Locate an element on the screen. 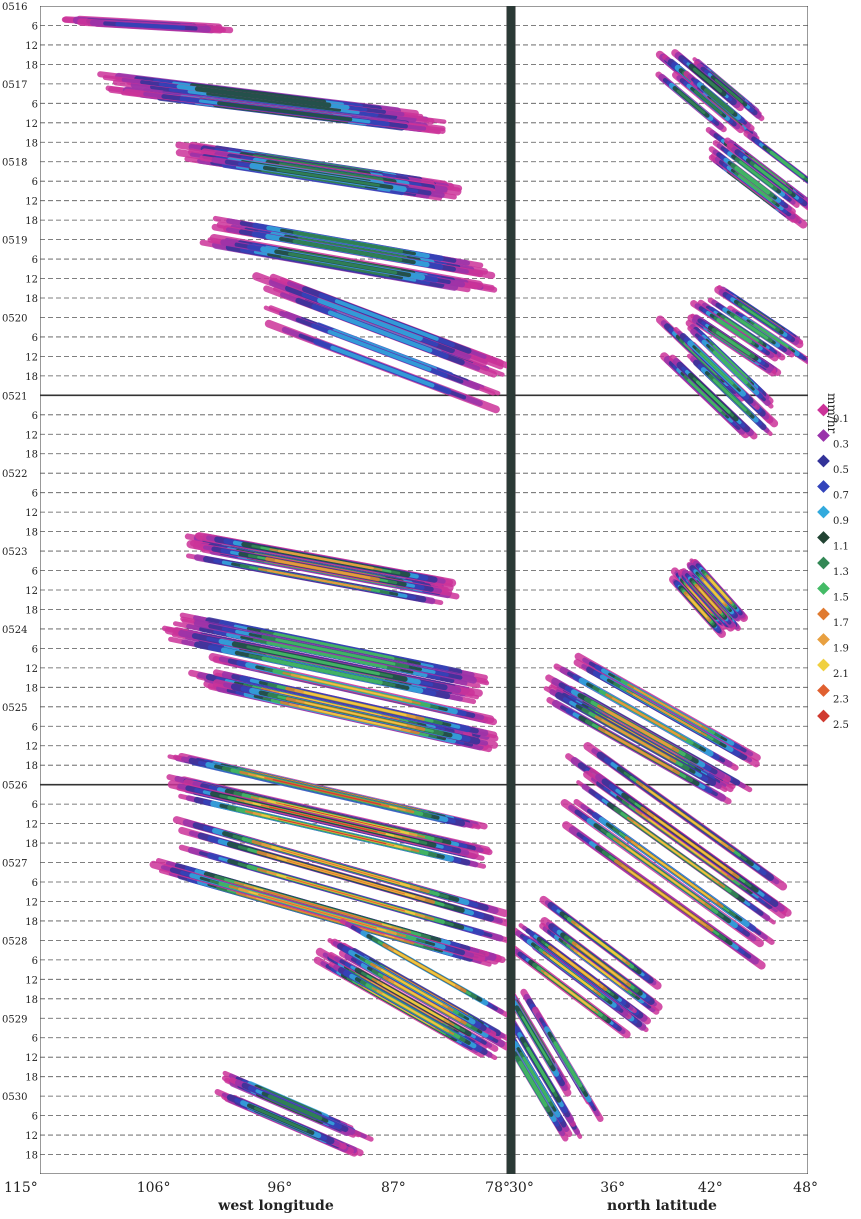  x-axis-ticks: 115° 106° 96° 87° 78° 30° 36° 42° 48° is located at coordinates (411, 1188).